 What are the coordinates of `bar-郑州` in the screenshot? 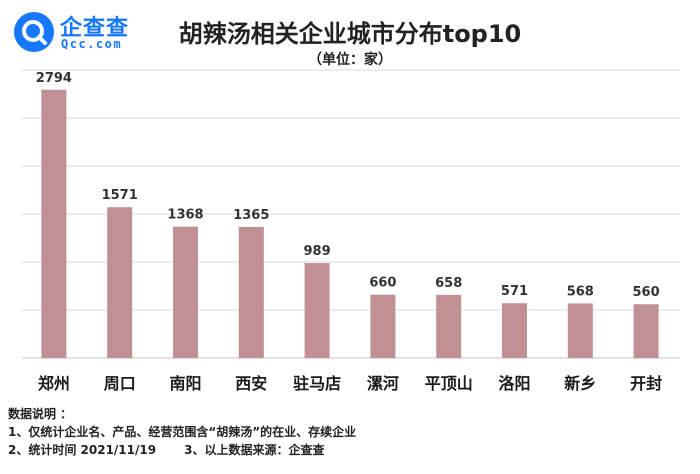 It's located at (54, 223).